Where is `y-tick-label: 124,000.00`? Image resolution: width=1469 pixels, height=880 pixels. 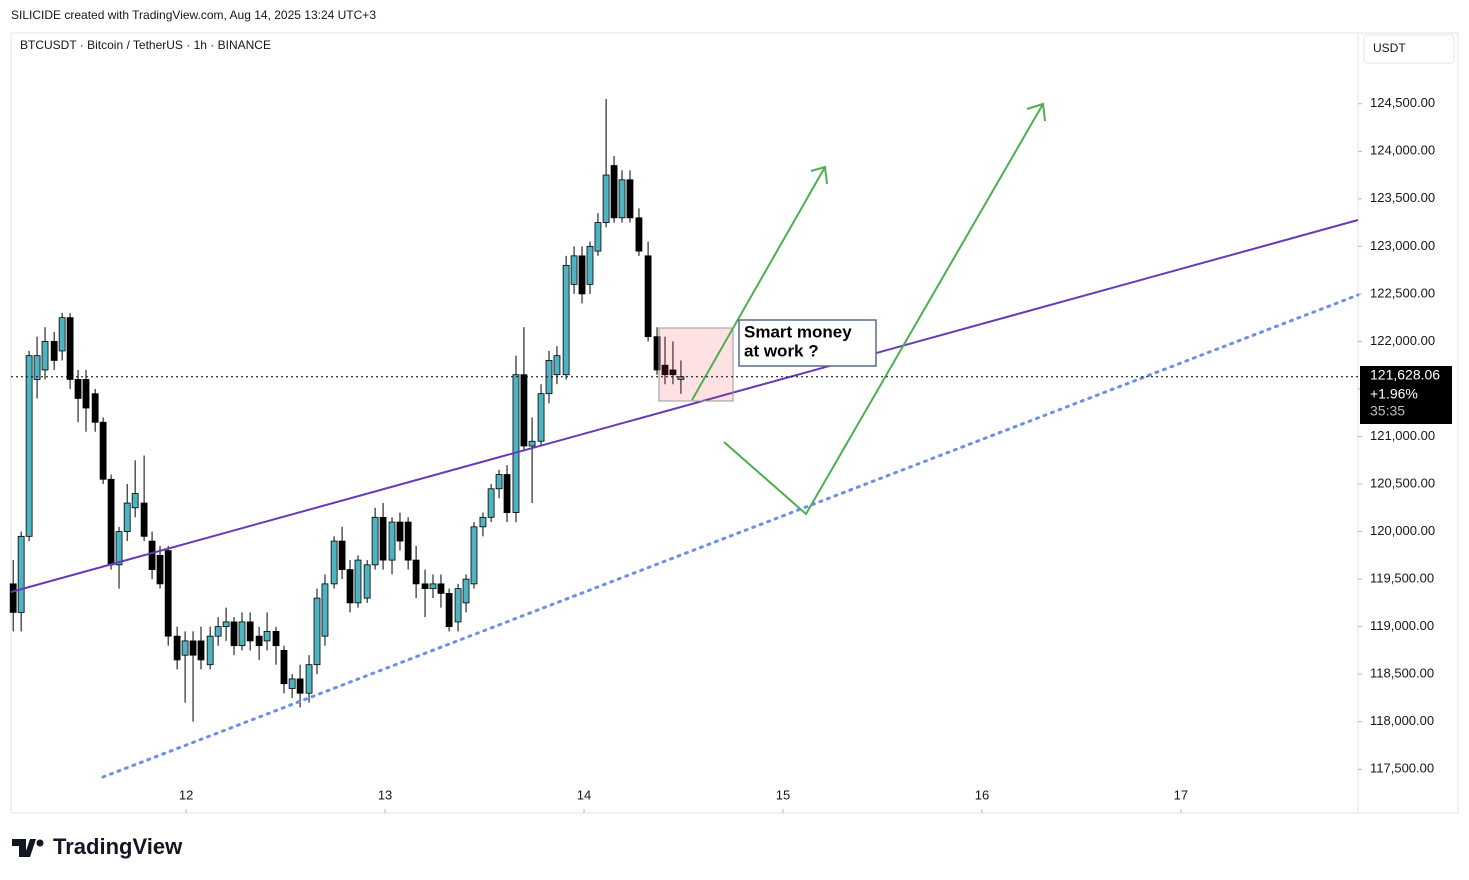 y-tick-label: 124,000.00 is located at coordinates (1402, 150).